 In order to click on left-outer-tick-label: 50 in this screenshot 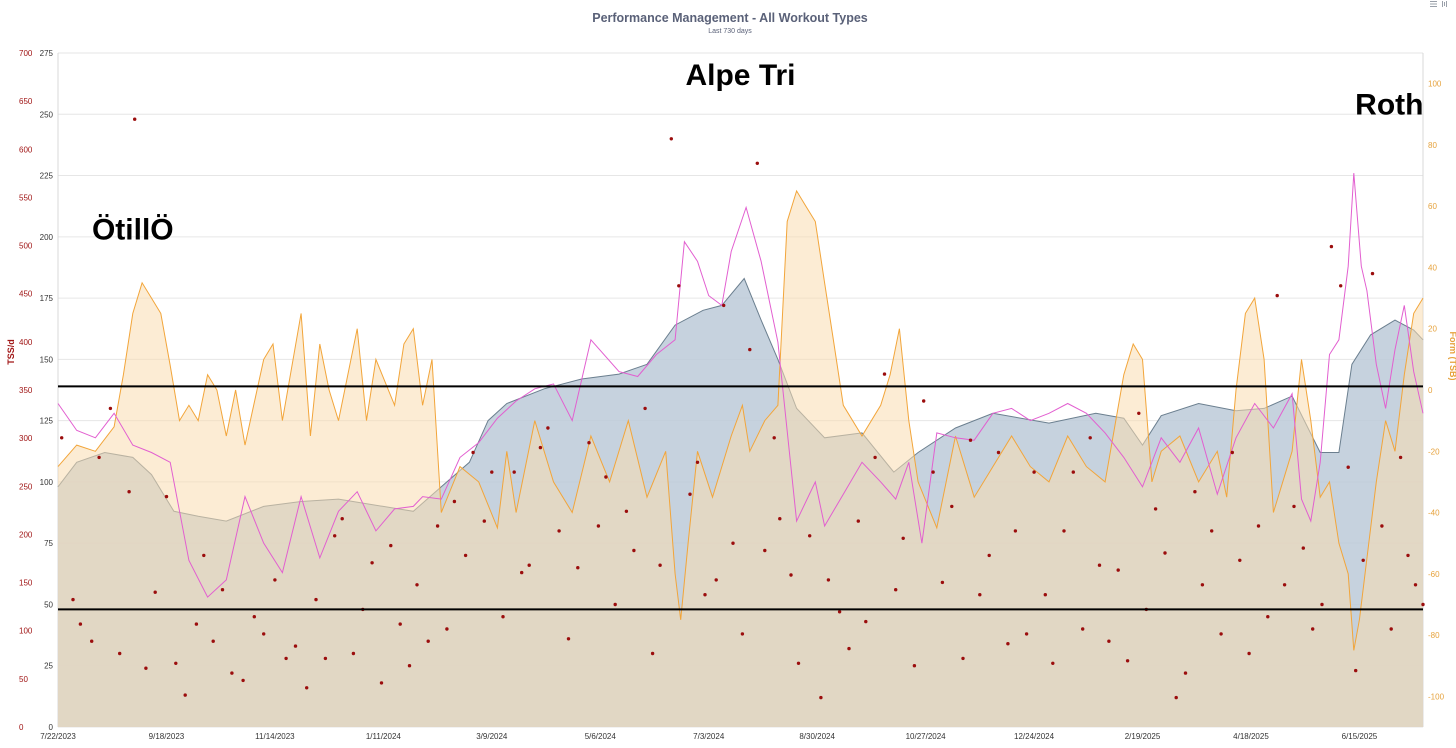, I will do `click(23, 679)`.